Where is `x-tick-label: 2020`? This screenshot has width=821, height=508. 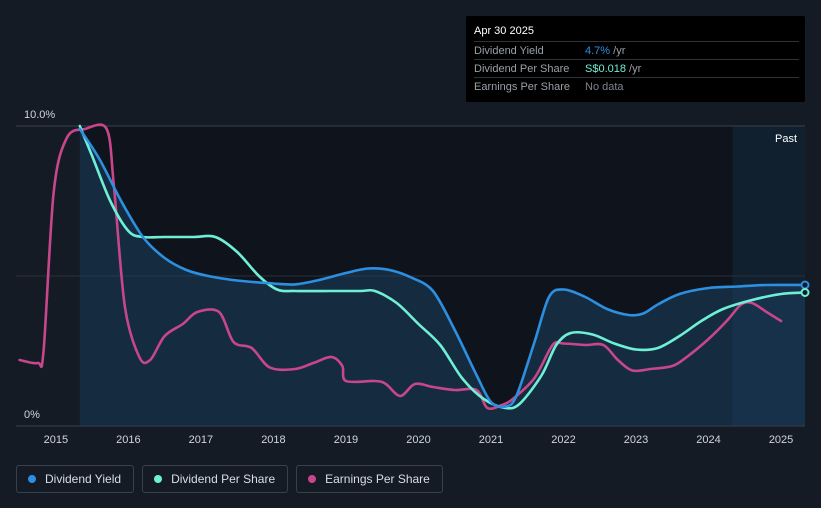
x-tick-label: 2020 is located at coordinates (418, 440).